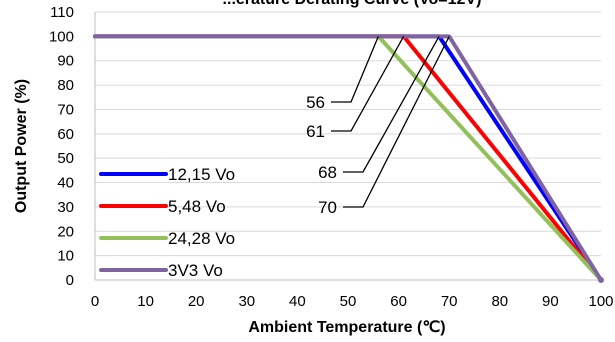 The width and height of the screenshot is (615, 342). Describe the element at coordinates (61, 36) in the screenshot. I see `y-tick-label: 100` at that location.